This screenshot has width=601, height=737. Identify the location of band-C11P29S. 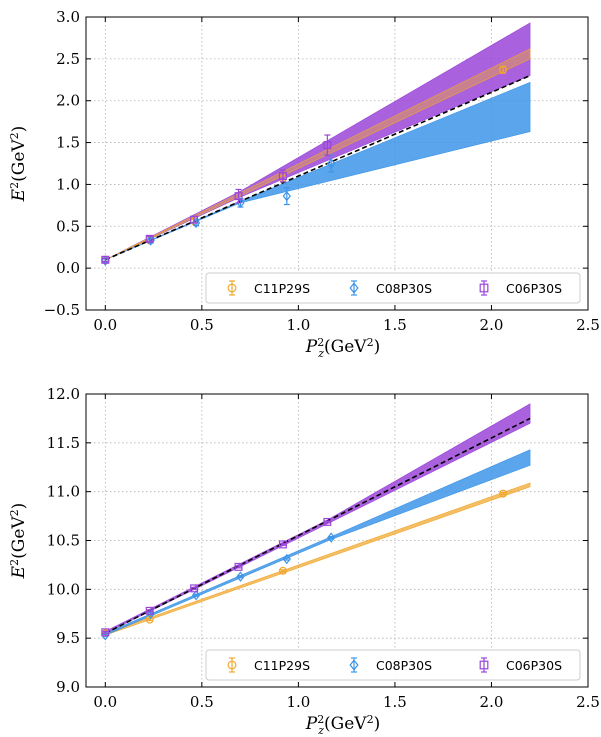
(318, 559).